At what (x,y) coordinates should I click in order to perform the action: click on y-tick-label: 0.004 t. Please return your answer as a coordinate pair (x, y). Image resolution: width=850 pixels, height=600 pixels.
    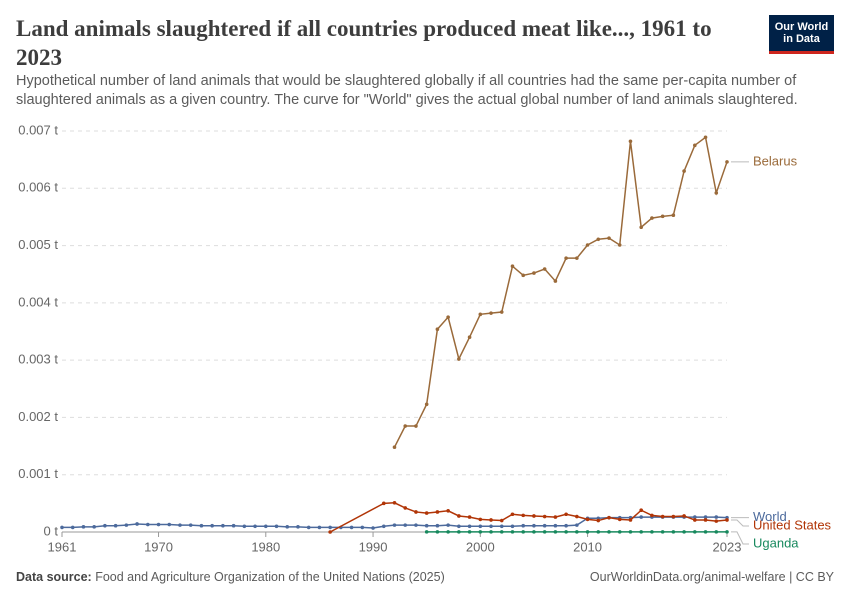
    Looking at the image, I should click on (38, 301).